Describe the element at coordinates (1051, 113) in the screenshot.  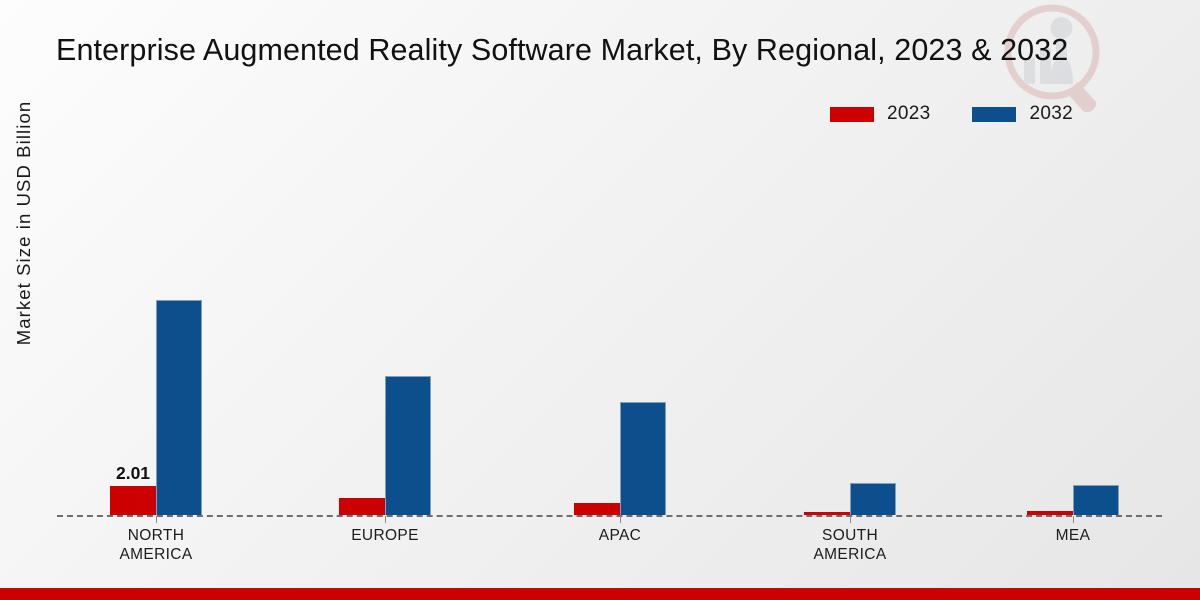
I see `legend-label-2032: 2032` at that location.